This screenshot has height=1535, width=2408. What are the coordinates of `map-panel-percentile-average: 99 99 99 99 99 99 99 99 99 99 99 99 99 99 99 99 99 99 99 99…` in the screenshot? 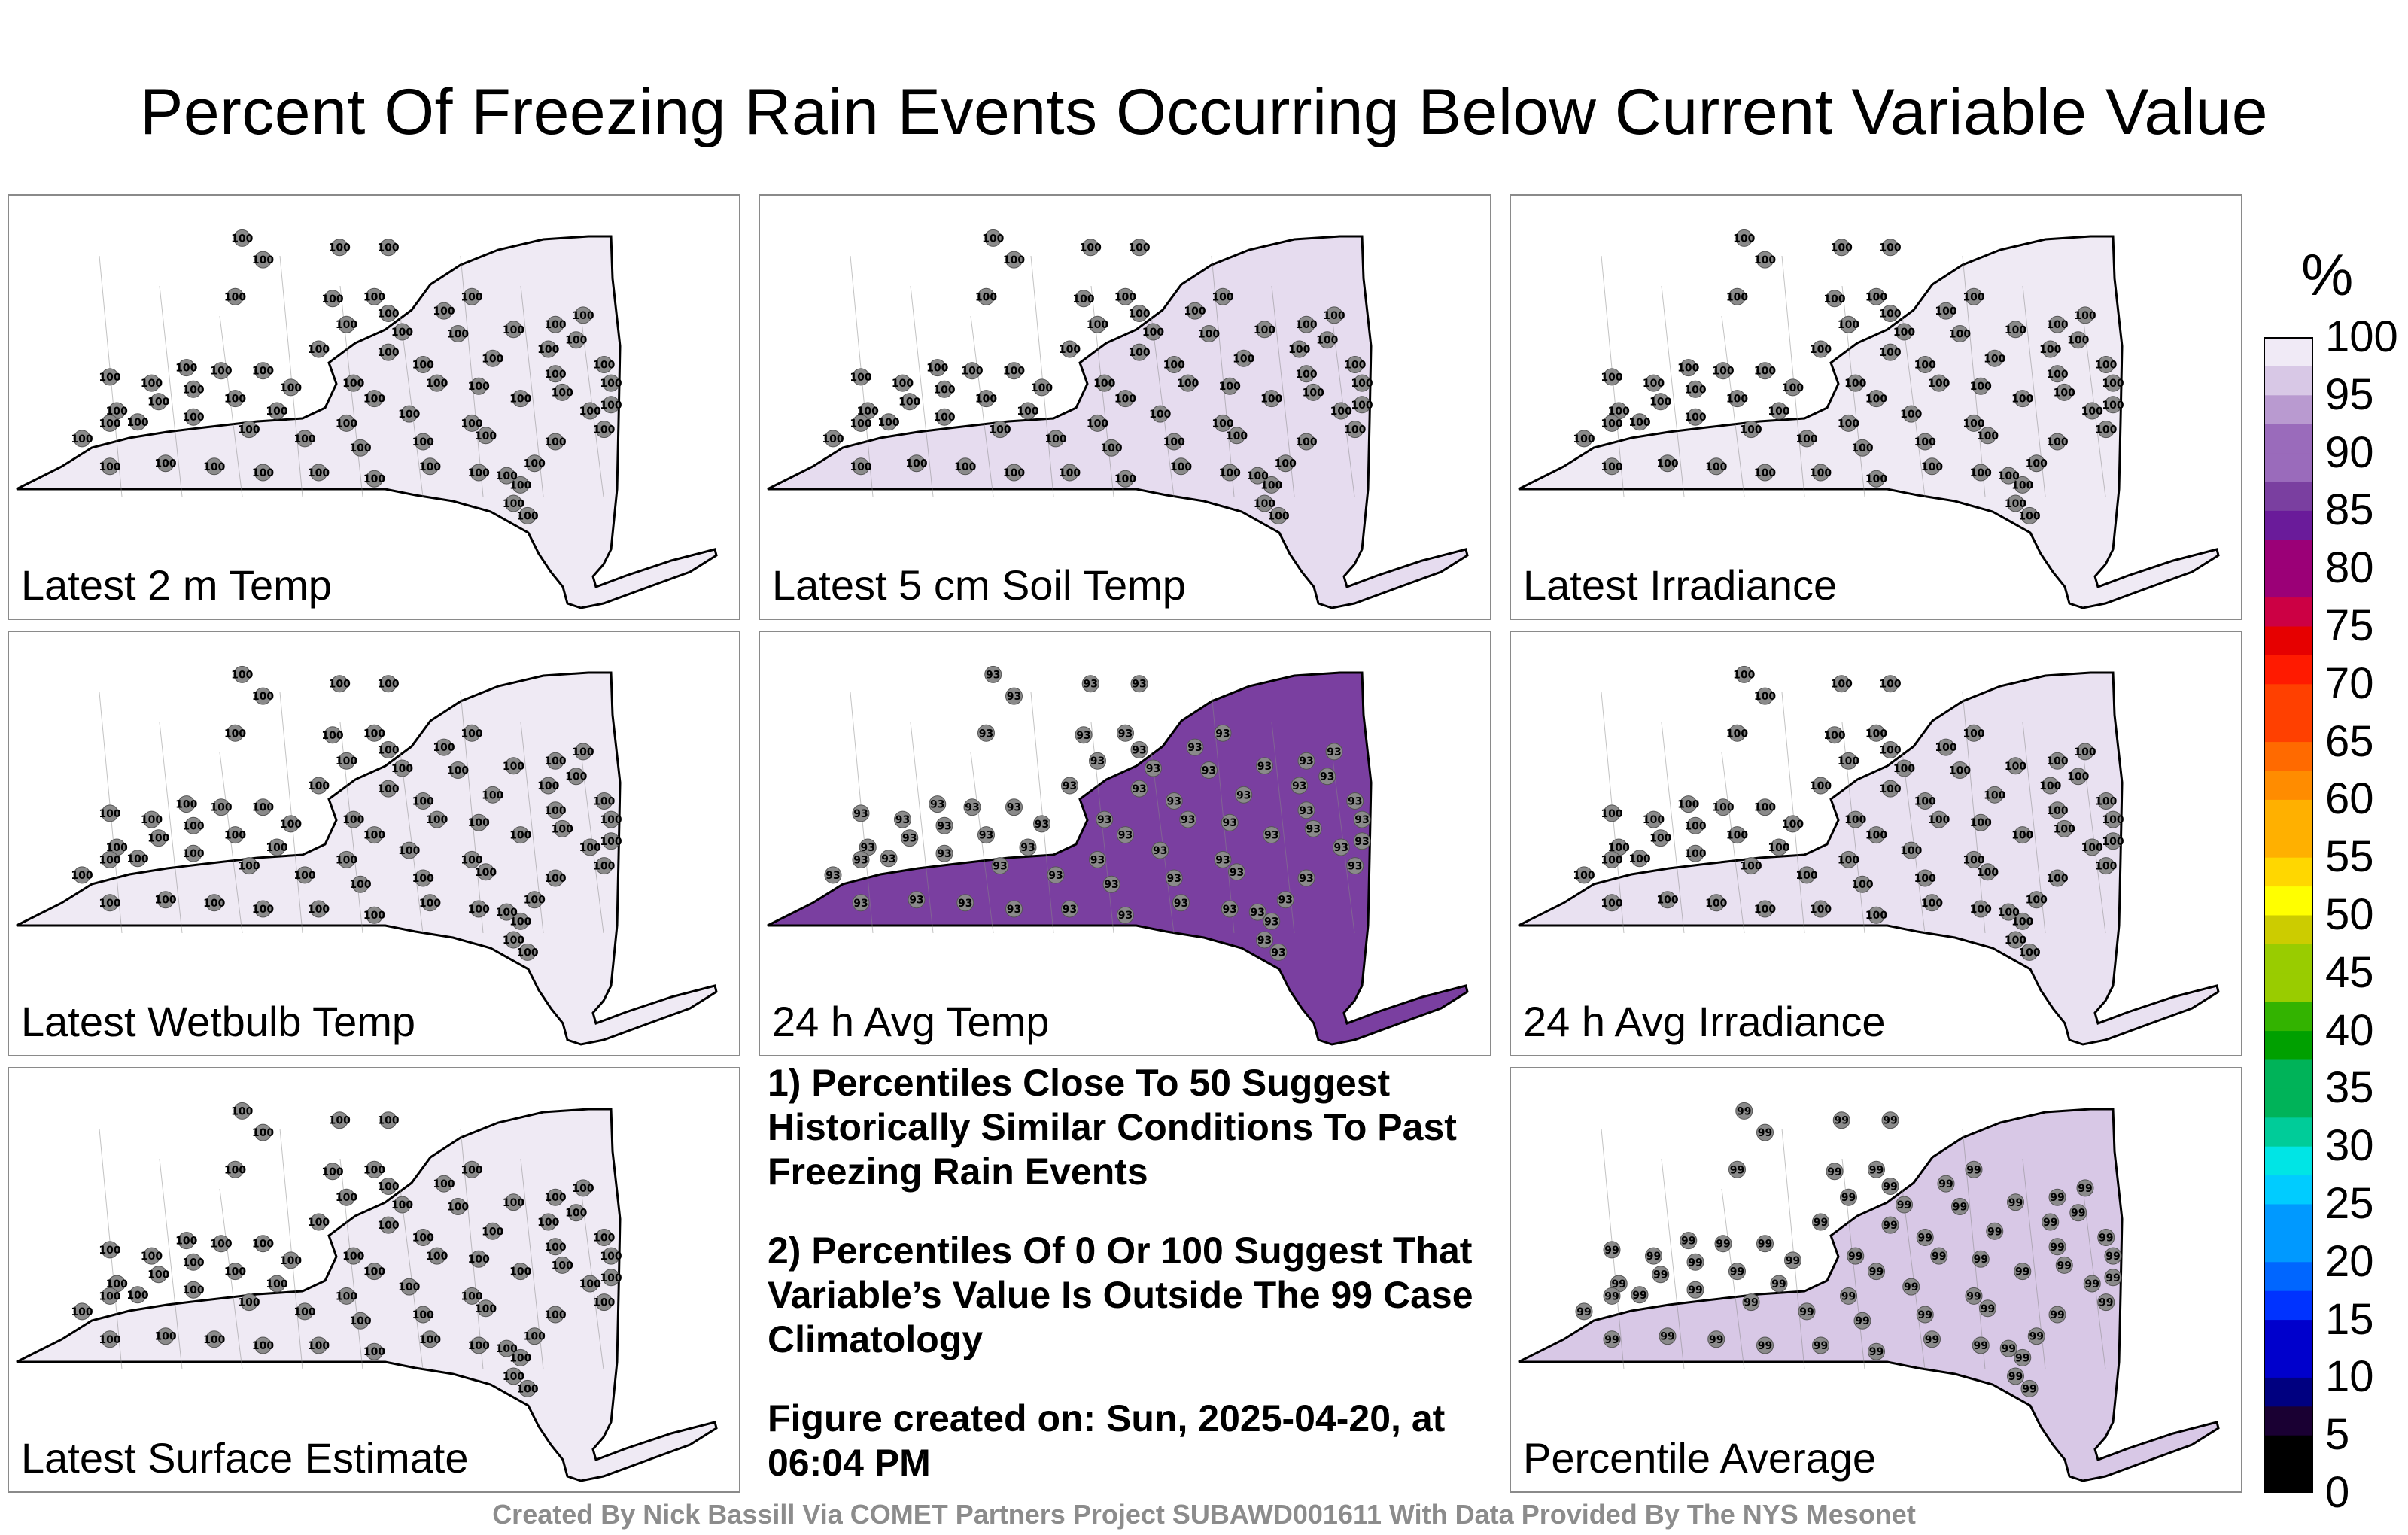 It's located at (1876, 1280).